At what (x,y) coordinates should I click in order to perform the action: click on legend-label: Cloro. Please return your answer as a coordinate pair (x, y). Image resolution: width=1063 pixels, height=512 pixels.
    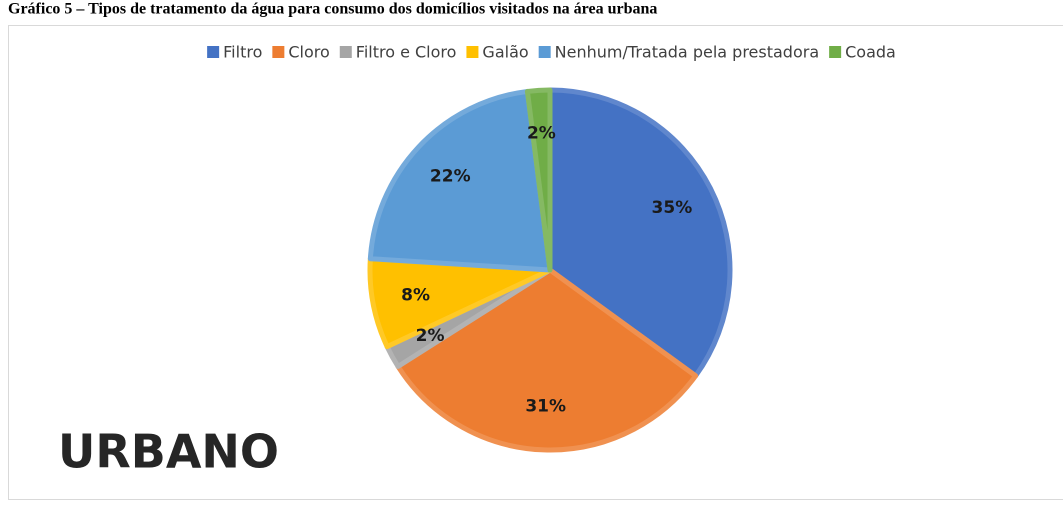
    Looking at the image, I should click on (308, 52).